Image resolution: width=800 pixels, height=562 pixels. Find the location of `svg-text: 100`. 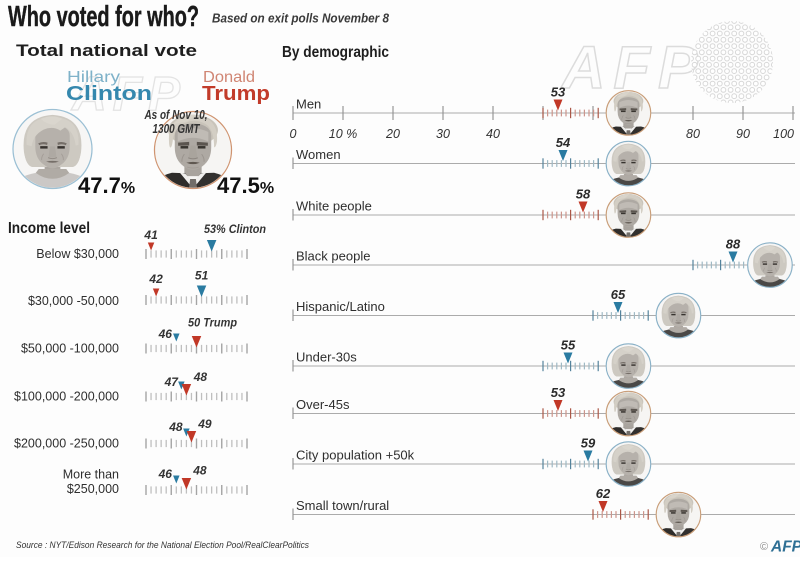

svg-text: 100 is located at coordinates (783, 134).